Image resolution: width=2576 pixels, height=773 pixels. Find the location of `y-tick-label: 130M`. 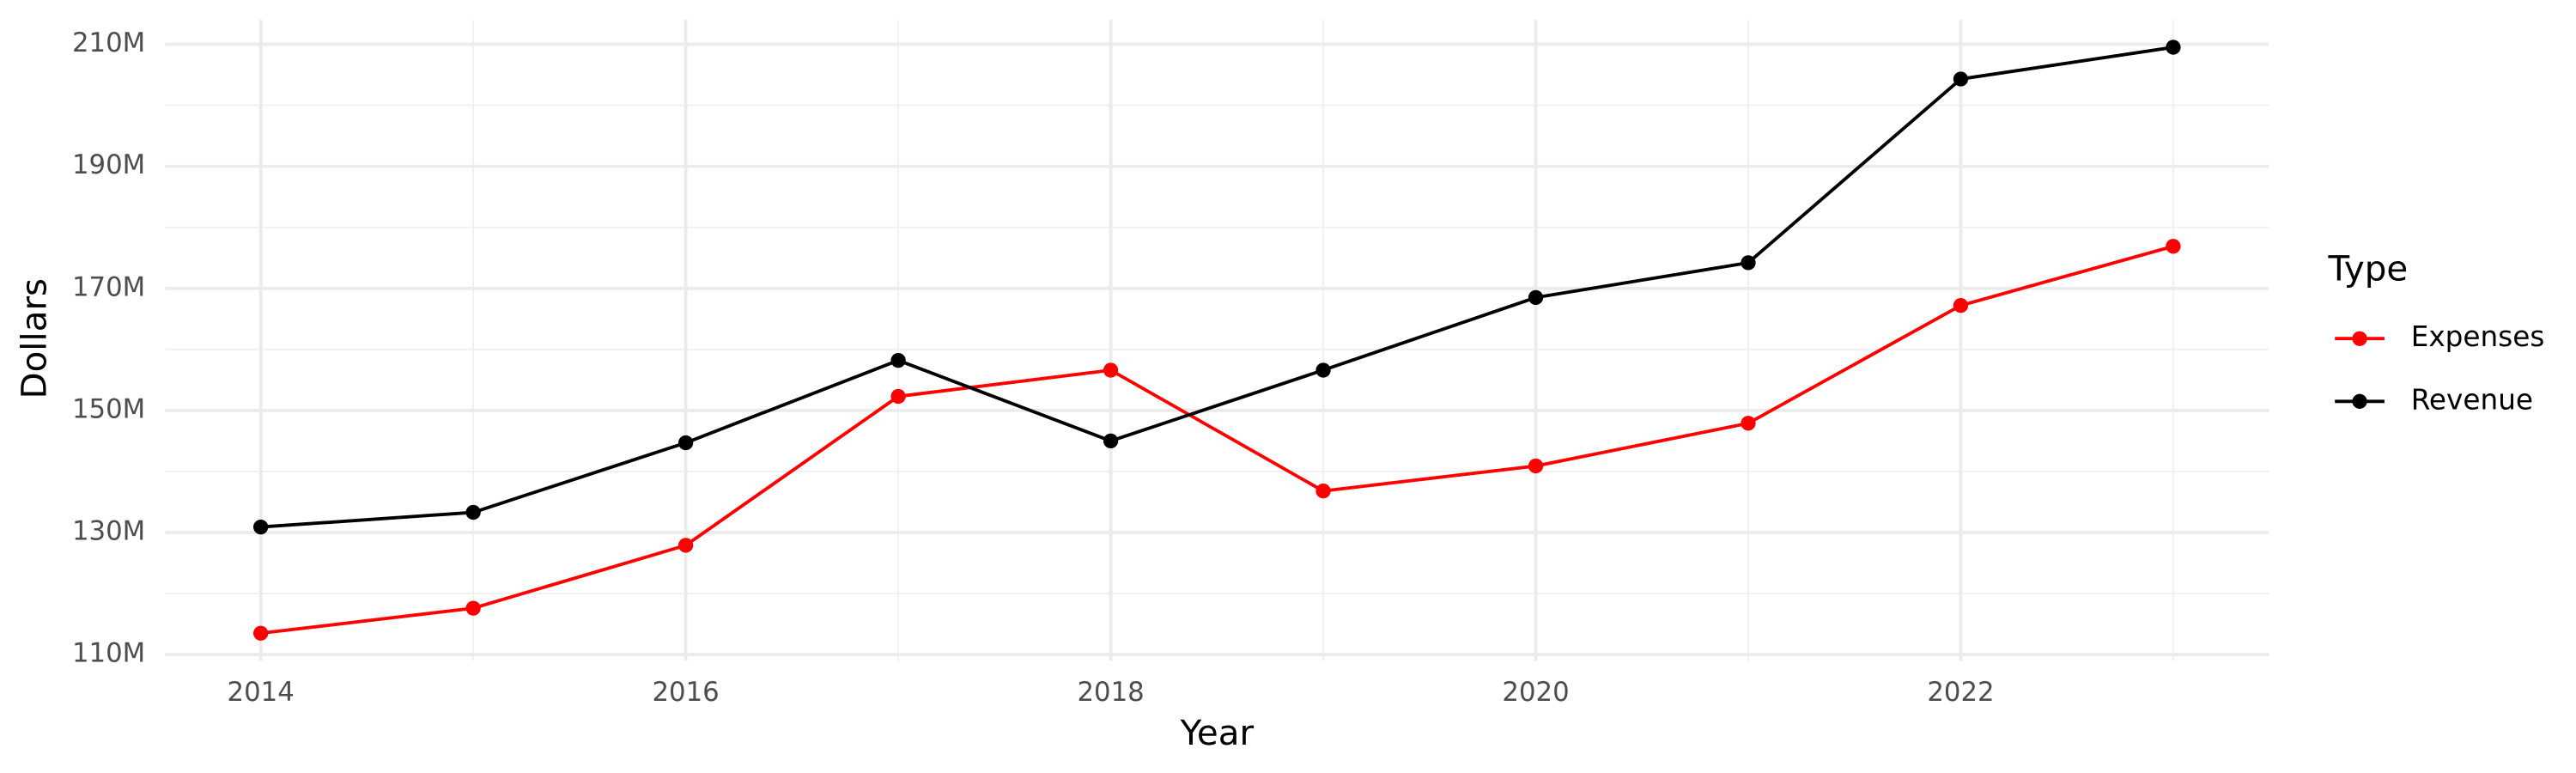

y-tick-label: 130M is located at coordinates (109, 531).